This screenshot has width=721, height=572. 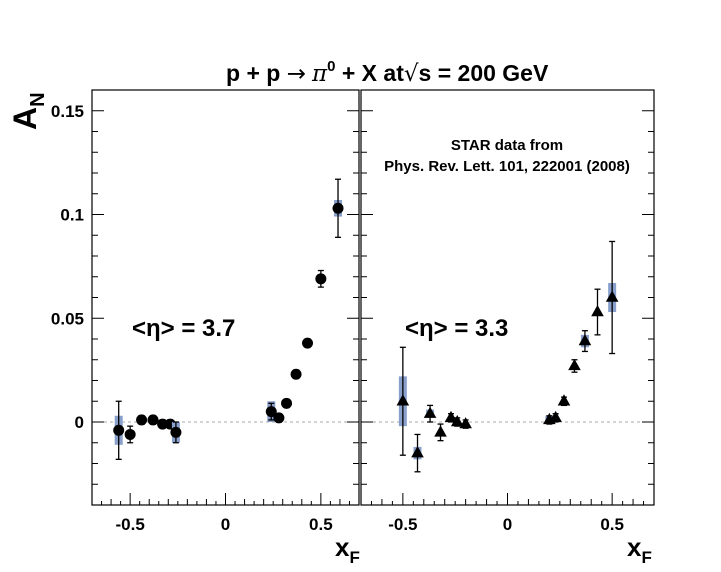 I want to click on left-y-tick-label: 0.15, so click(x=67, y=111).